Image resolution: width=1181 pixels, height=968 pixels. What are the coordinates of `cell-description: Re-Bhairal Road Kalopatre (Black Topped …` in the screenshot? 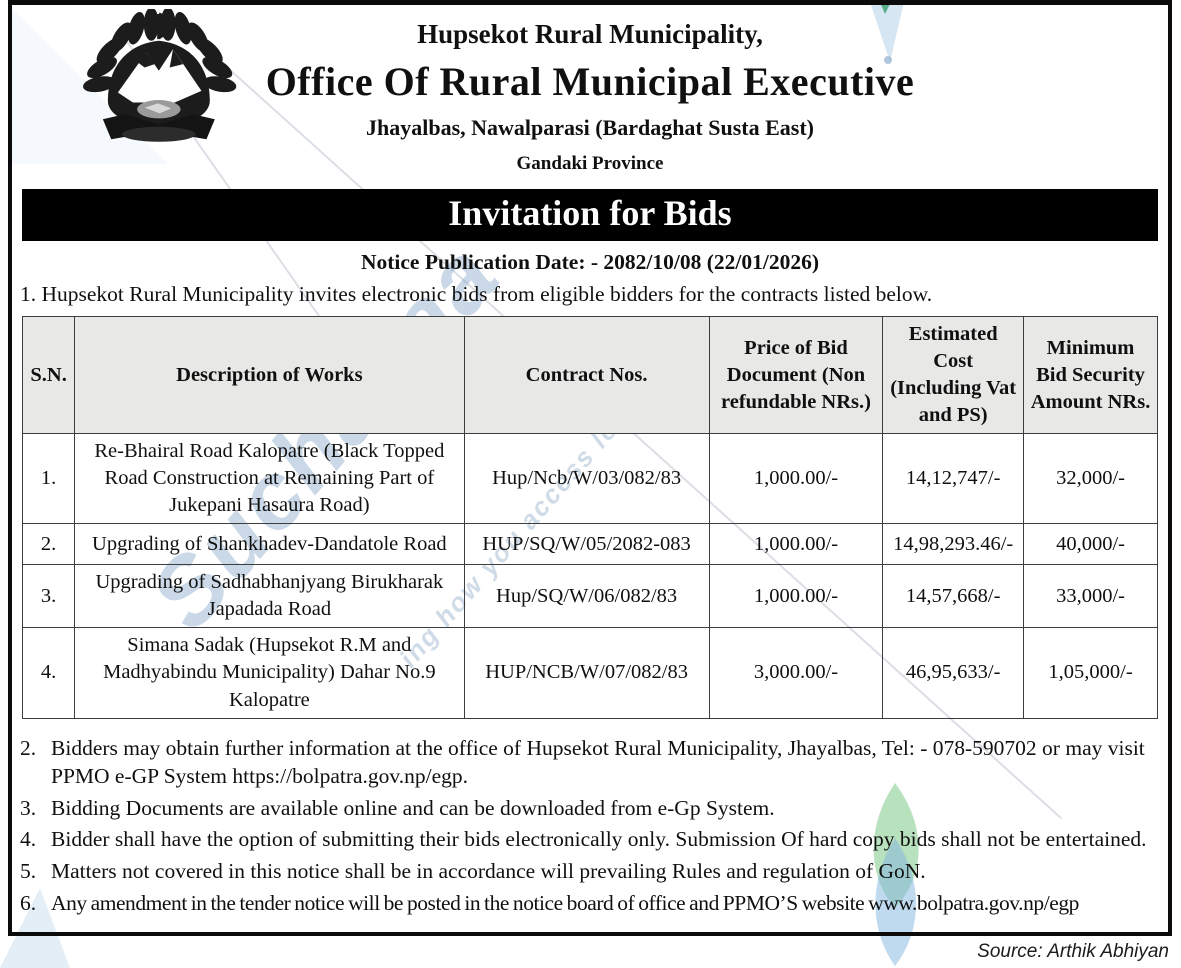 It's located at (269, 479).